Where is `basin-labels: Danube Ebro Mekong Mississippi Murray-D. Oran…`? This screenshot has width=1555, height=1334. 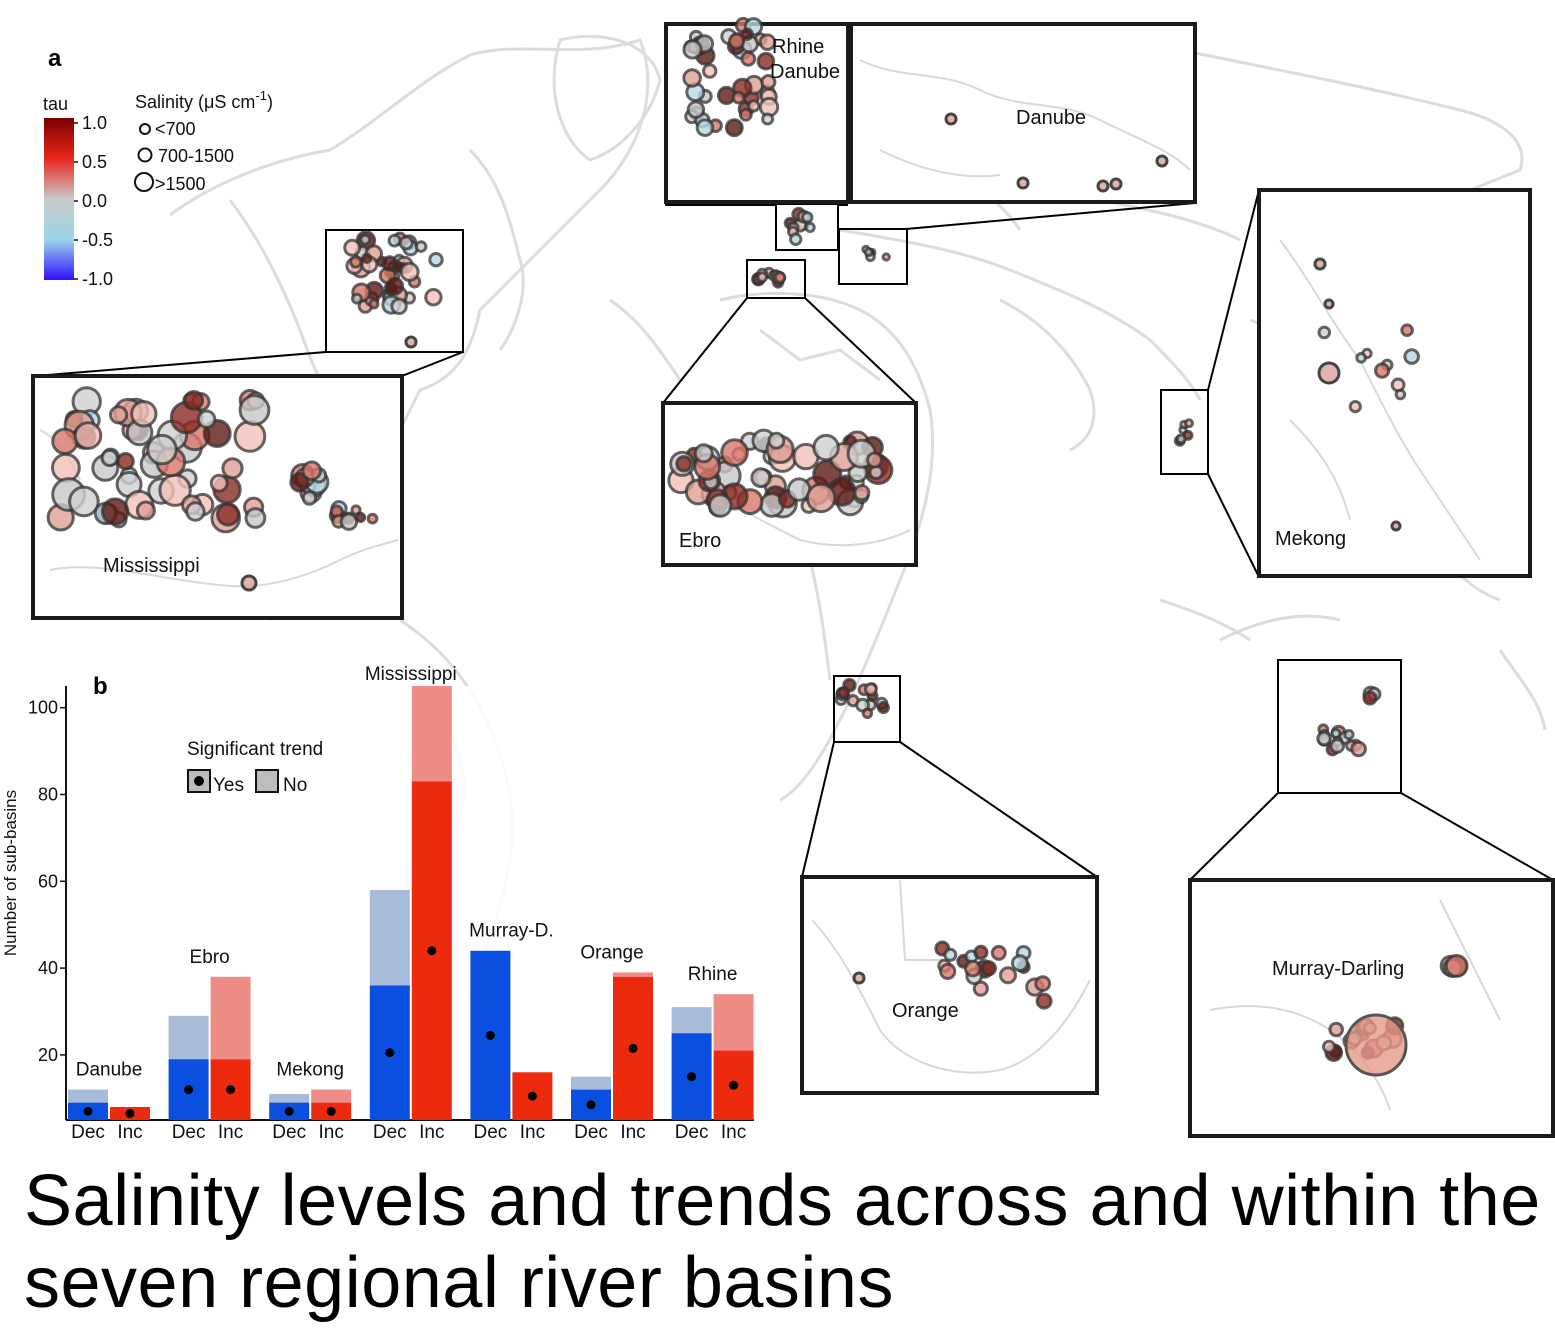
basin-labels: Danube Ebro Mekong Mississippi Murray-D. Oran… is located at coordinates (407, 872).